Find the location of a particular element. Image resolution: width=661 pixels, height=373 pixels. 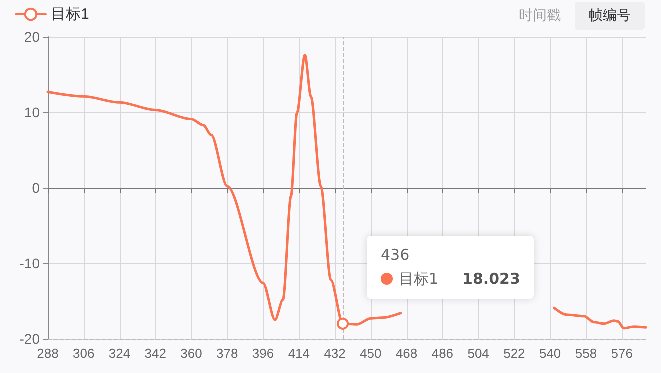

x-tick-label: 324 is located at coordinates (119, 353).